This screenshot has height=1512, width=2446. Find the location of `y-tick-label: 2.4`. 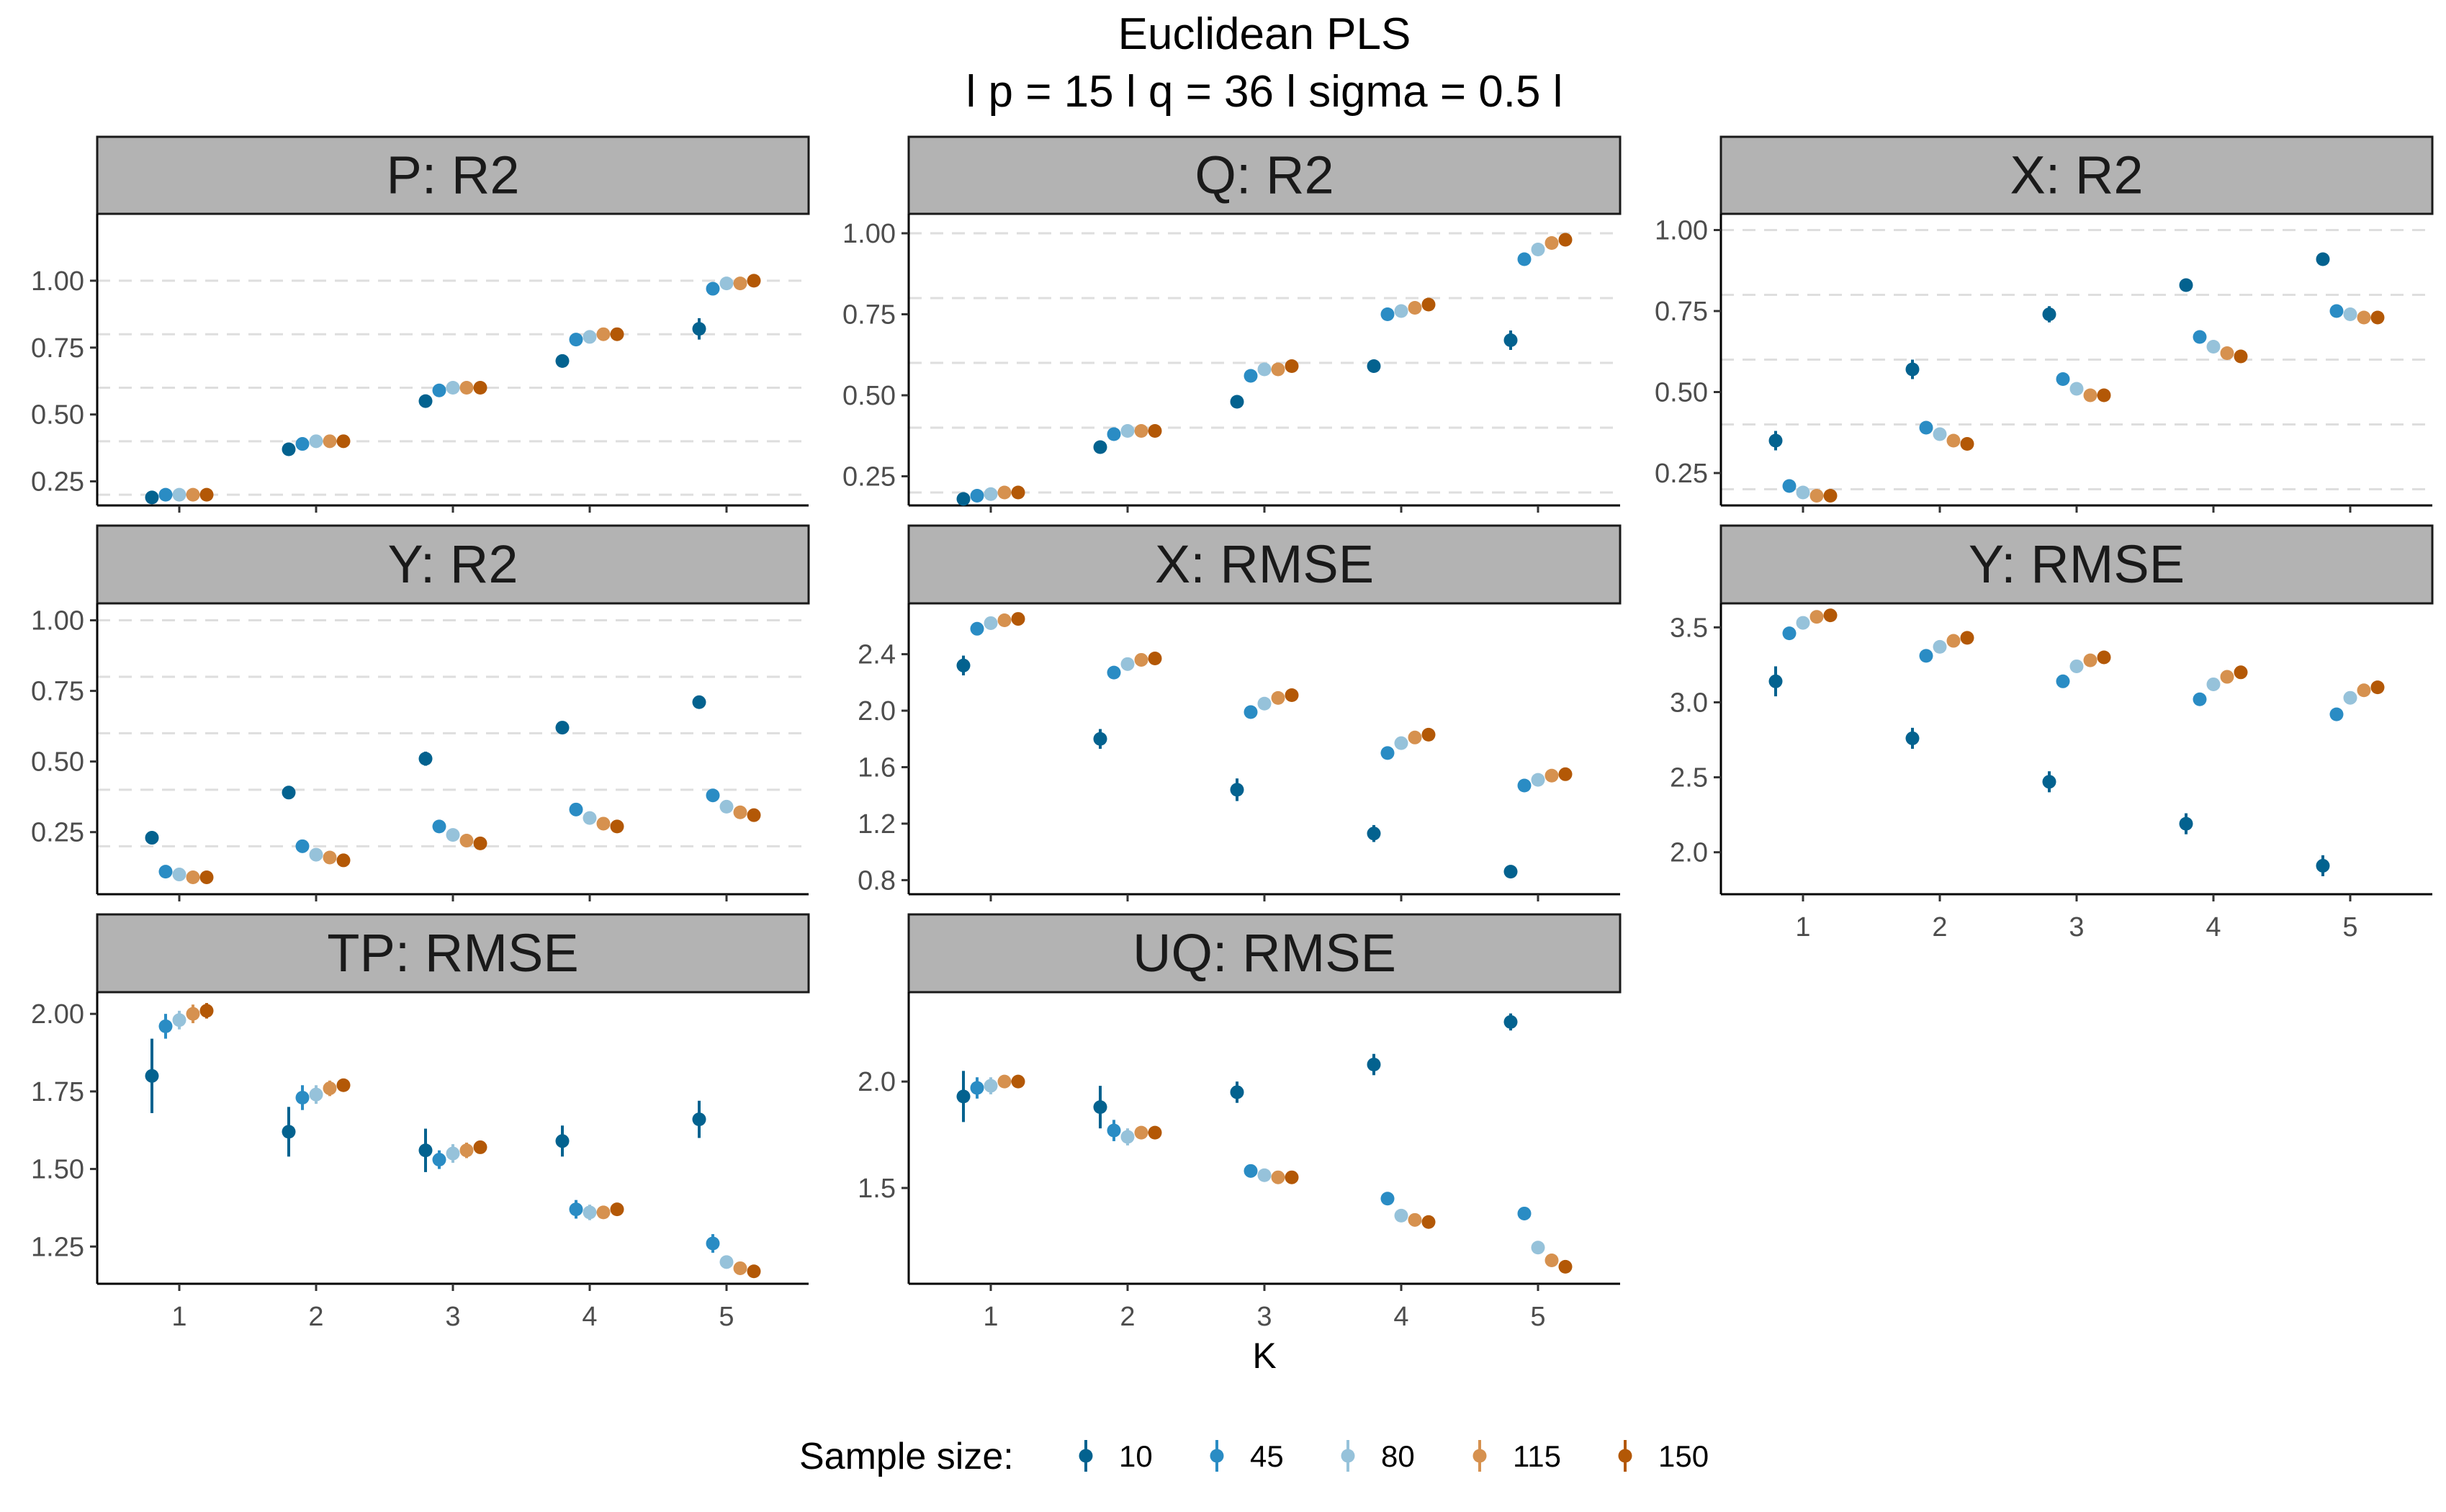

y-tick-label: 2.4 is located at coordinates (877, 655).